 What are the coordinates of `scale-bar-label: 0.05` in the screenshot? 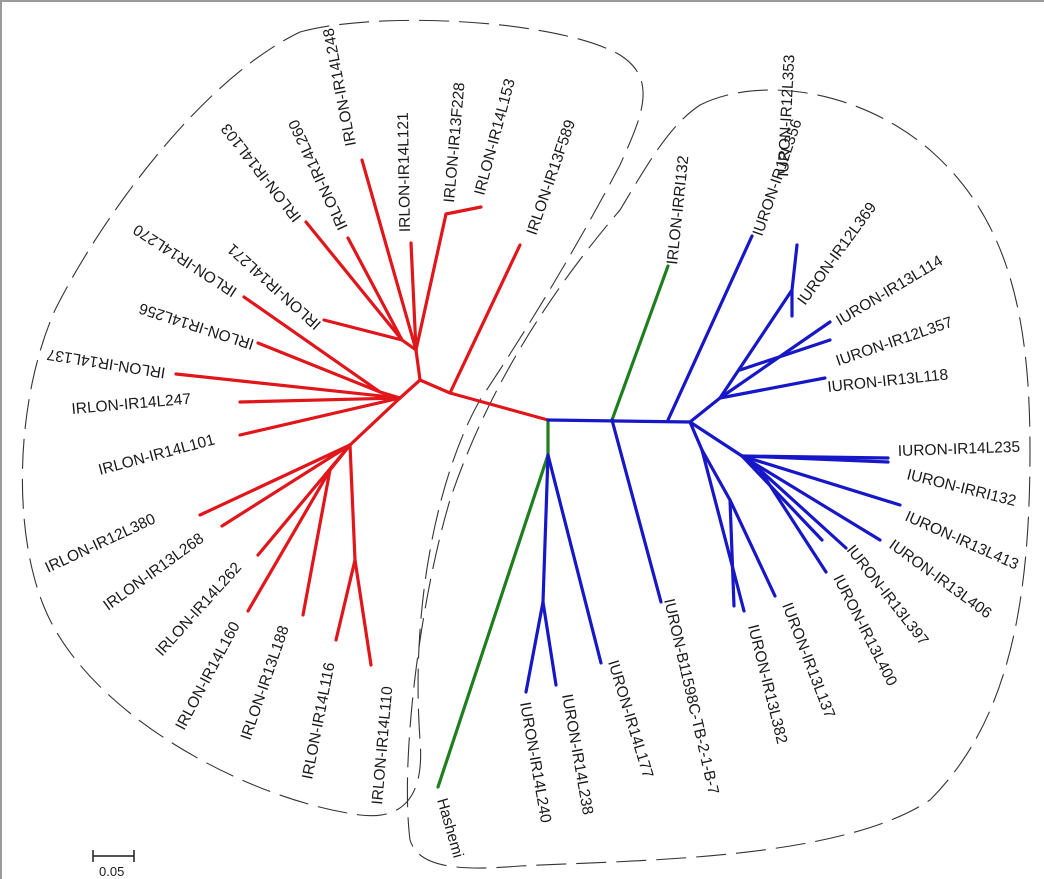 It's located at (111, 871).